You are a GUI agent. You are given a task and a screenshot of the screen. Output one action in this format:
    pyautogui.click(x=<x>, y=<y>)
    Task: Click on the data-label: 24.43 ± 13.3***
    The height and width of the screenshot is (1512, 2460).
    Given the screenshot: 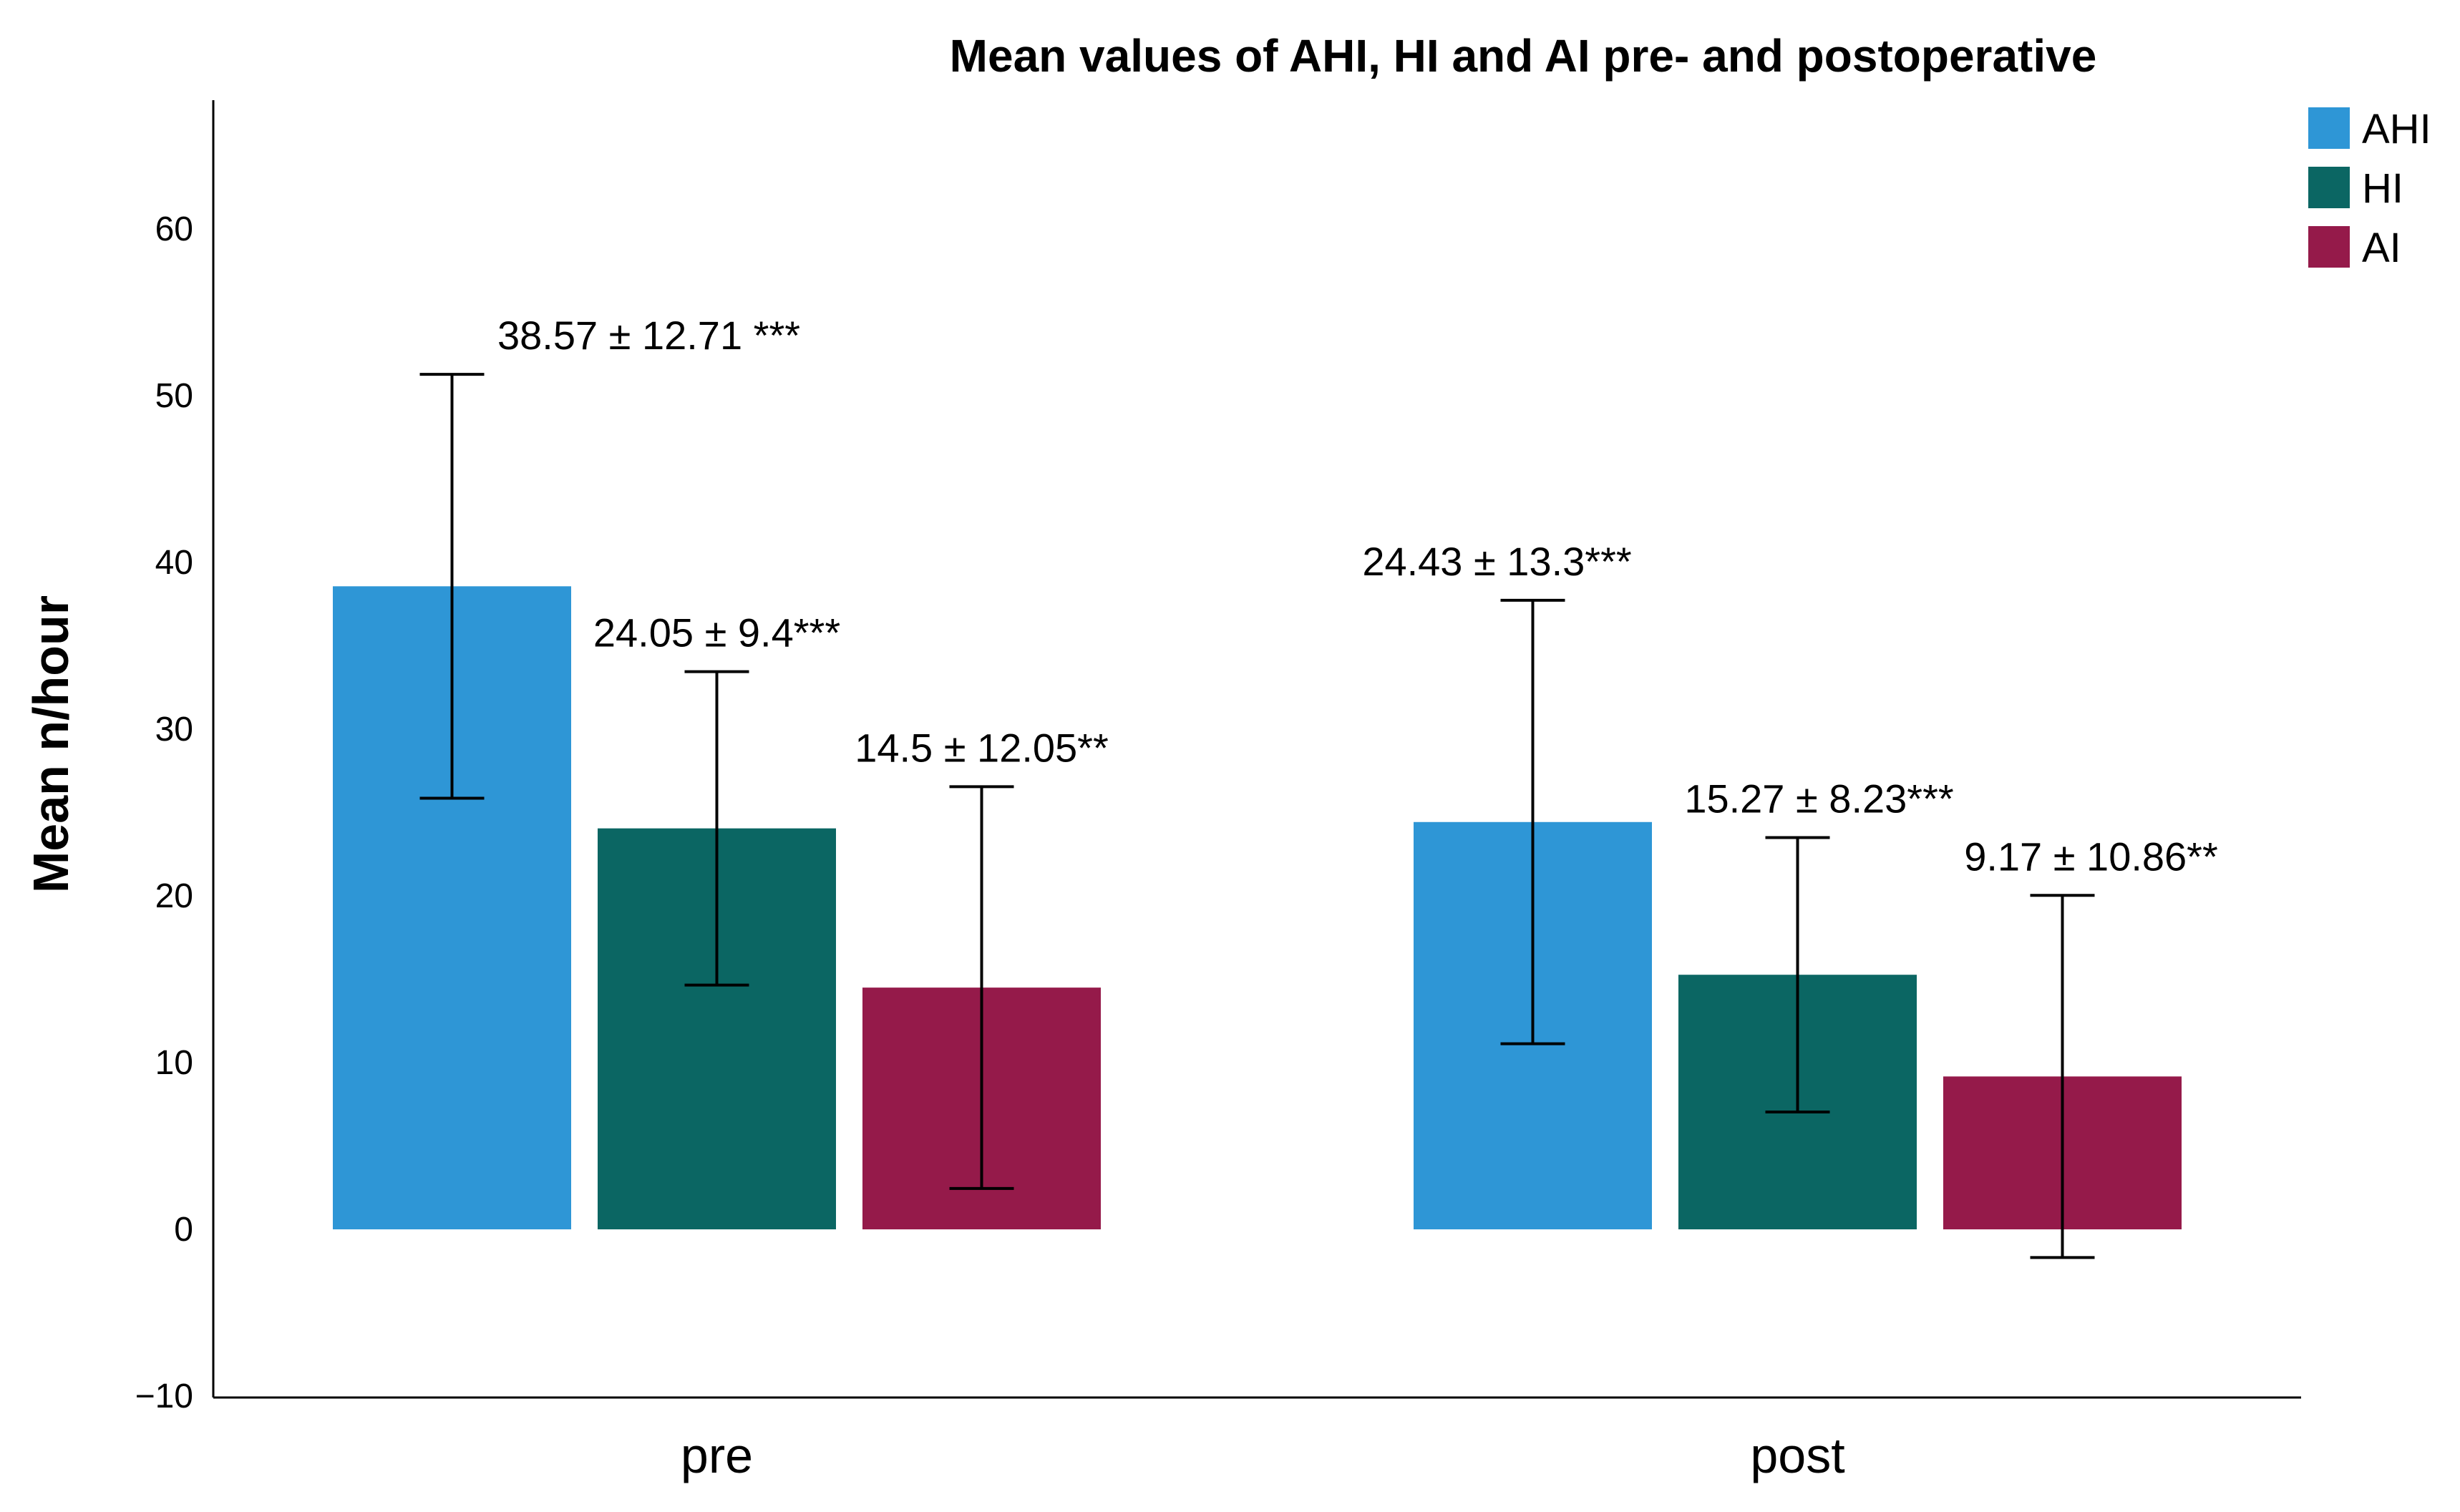 What is the action you would take?
    pyautogui.click(x=1496, y=561)
    